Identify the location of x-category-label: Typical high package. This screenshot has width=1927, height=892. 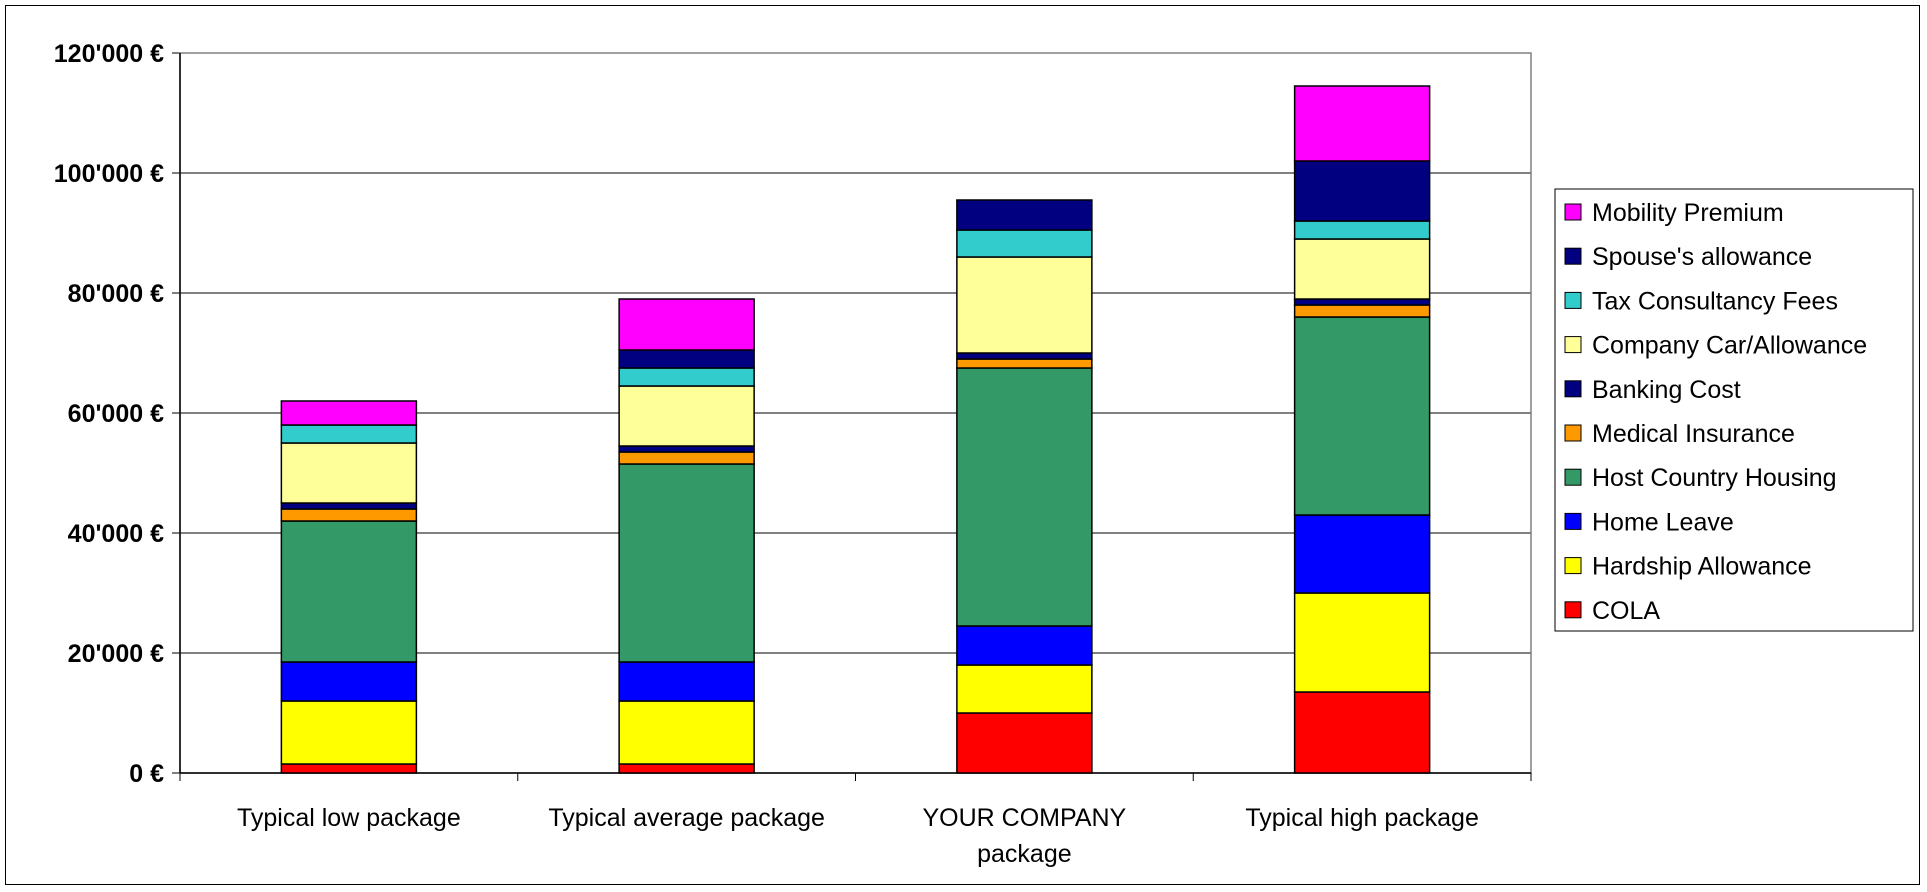
(1361, 818).